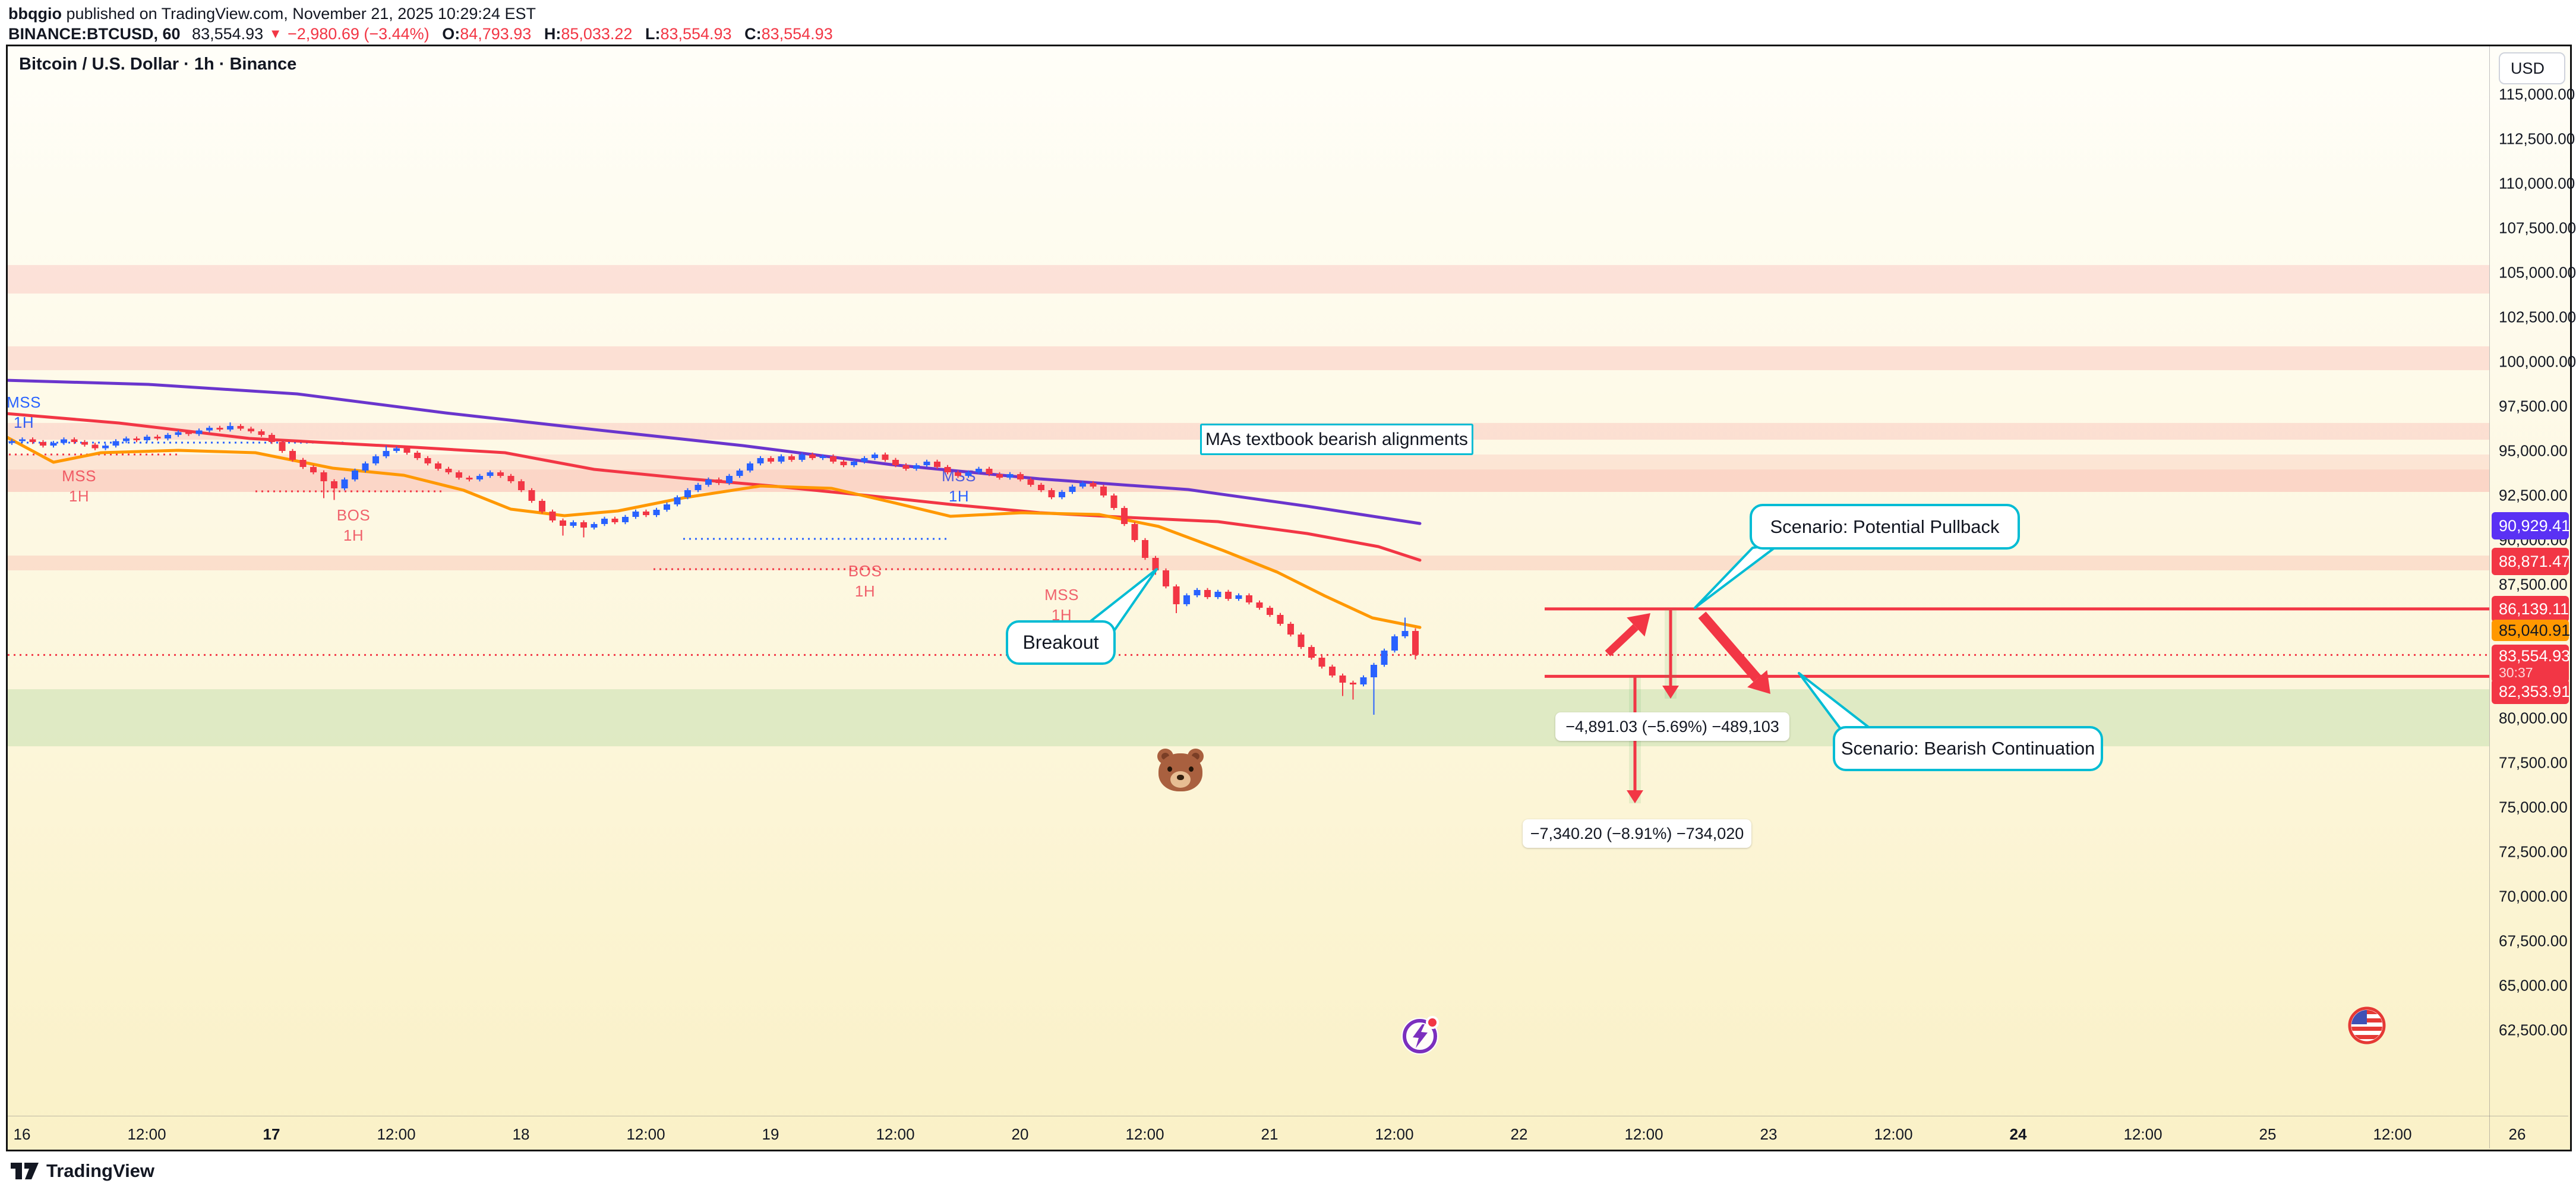  Describe the element at coordinates (1180, 771) in the screenshot. I see `bear-emoji-sticker` at that location.